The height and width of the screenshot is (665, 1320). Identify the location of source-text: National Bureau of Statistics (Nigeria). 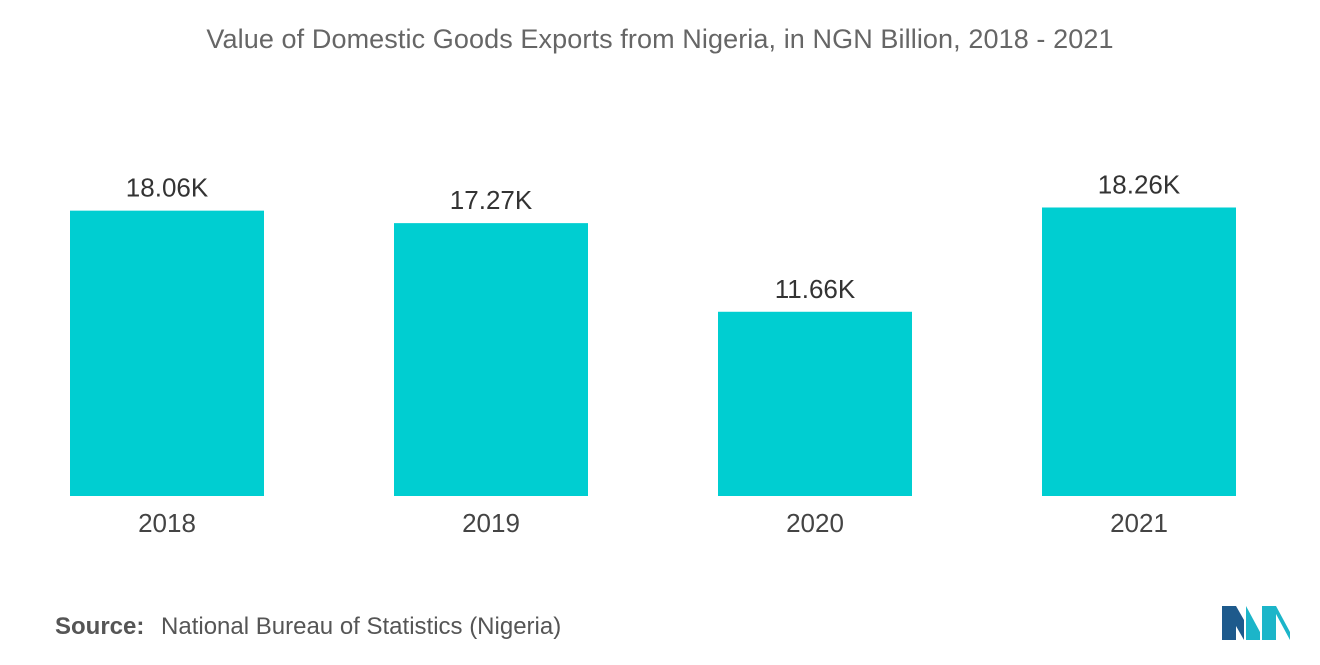
(361, 626).